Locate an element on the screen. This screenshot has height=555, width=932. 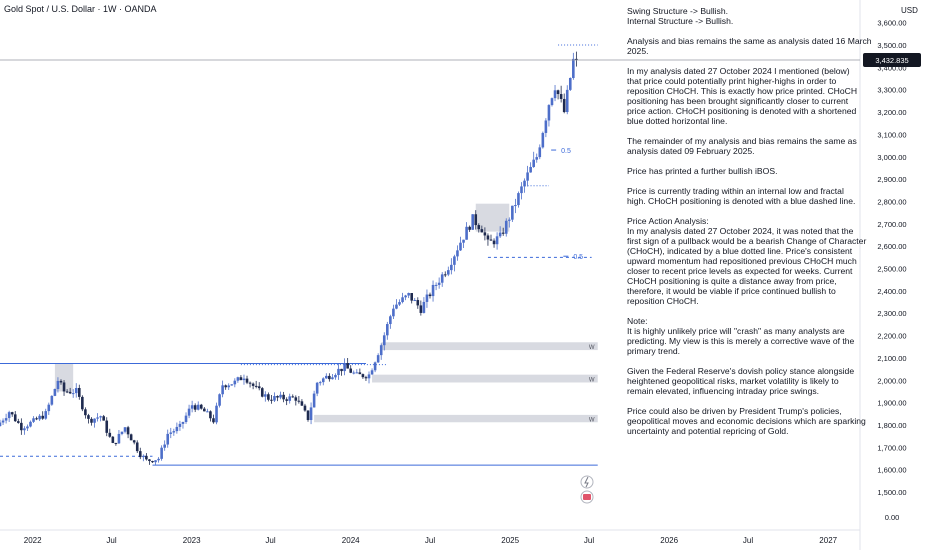
fib-level-label: 0.5 is located at coordinates (566, 151).